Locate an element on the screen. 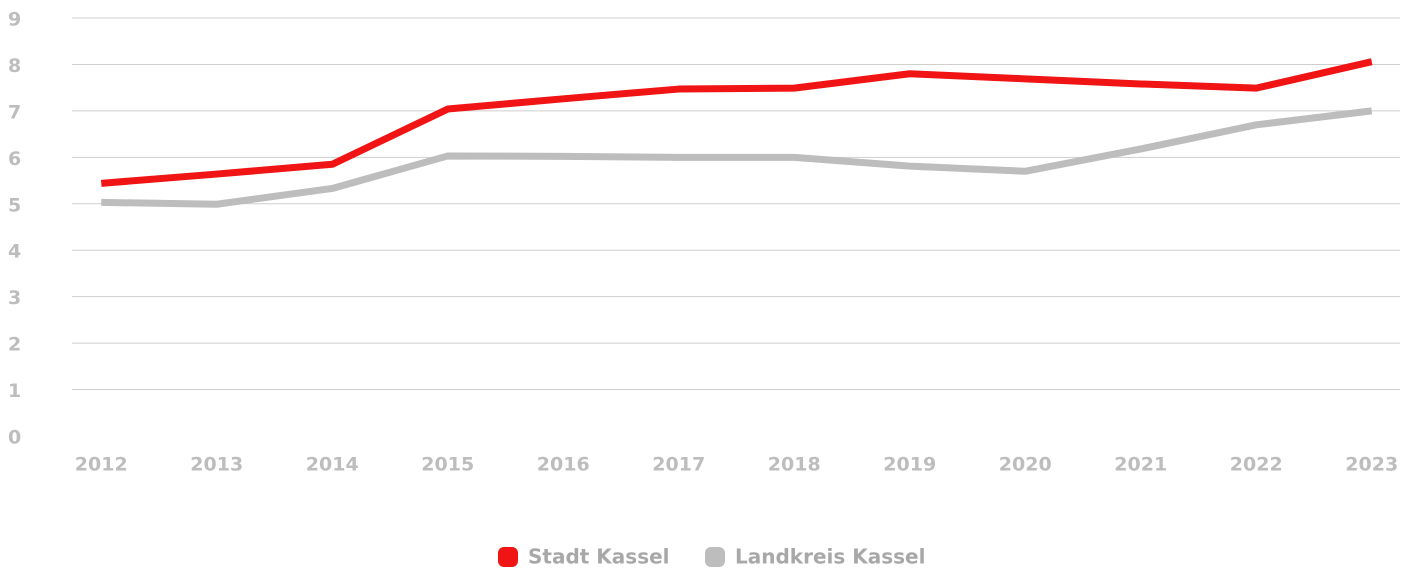  legend-label: Landkreis Kassel is located at coordinates (830, 557).